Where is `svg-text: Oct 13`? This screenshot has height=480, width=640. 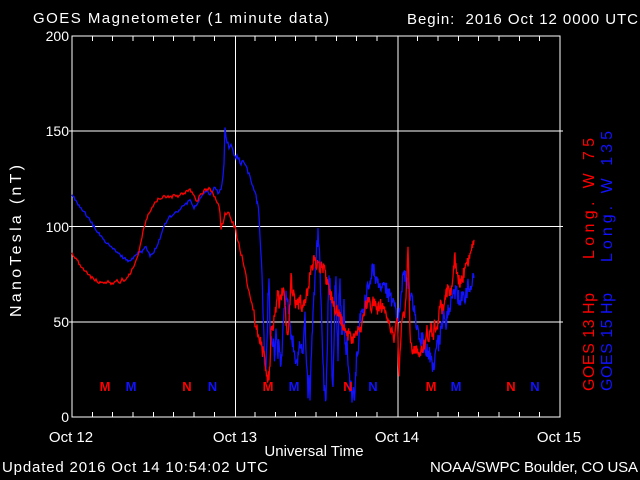 svg-text: Oct 13 is located at coordinates (235, 437).